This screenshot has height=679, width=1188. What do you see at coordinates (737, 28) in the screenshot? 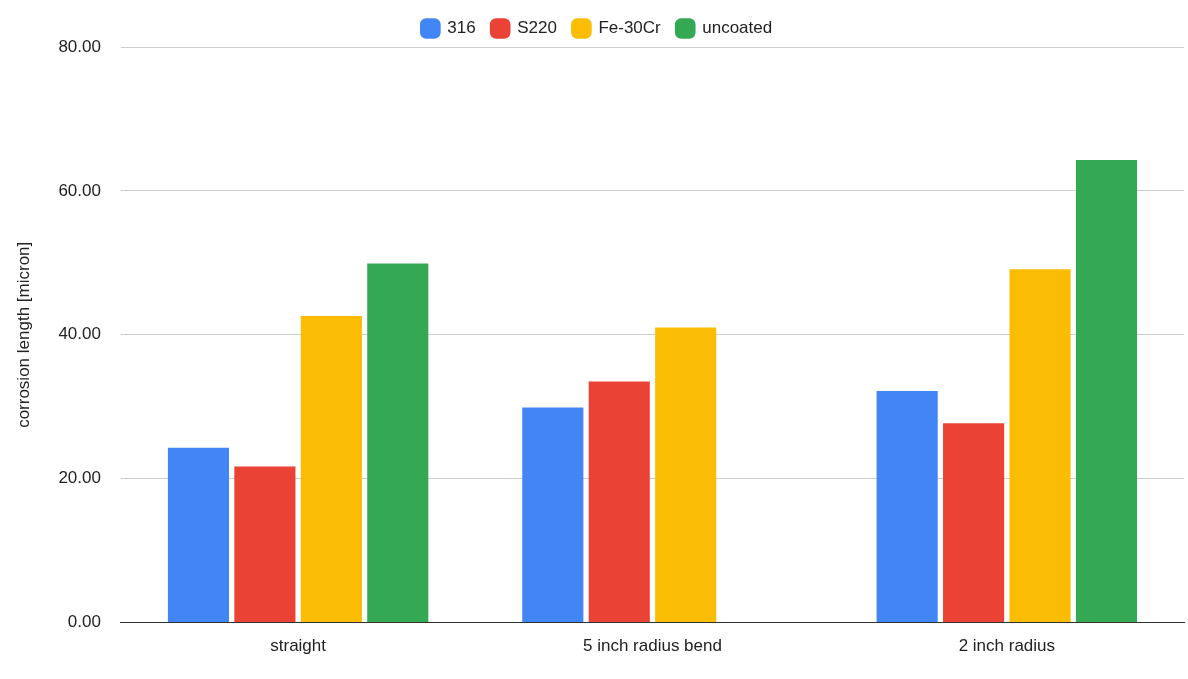
I see `legend-label: uncoated` at bounding box center [737, 28].